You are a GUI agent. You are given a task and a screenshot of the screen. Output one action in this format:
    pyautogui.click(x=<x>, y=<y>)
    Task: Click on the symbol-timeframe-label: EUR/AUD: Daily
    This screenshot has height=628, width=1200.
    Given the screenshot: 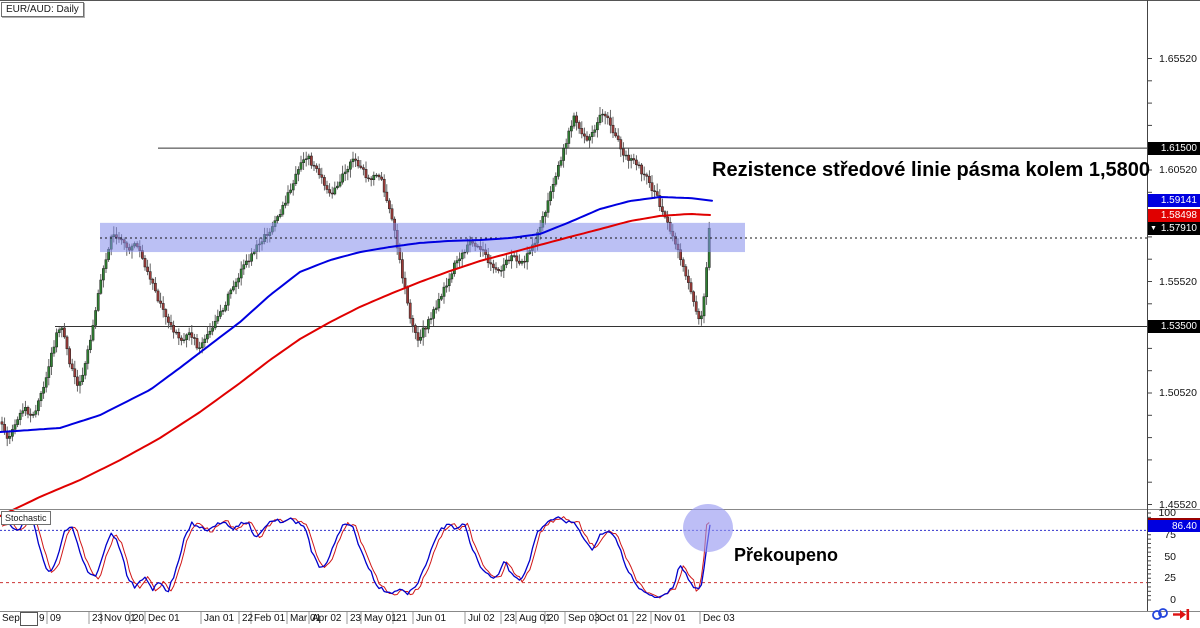 What is the action you would take?
    pyautogui.click(x=42, y=9)
    